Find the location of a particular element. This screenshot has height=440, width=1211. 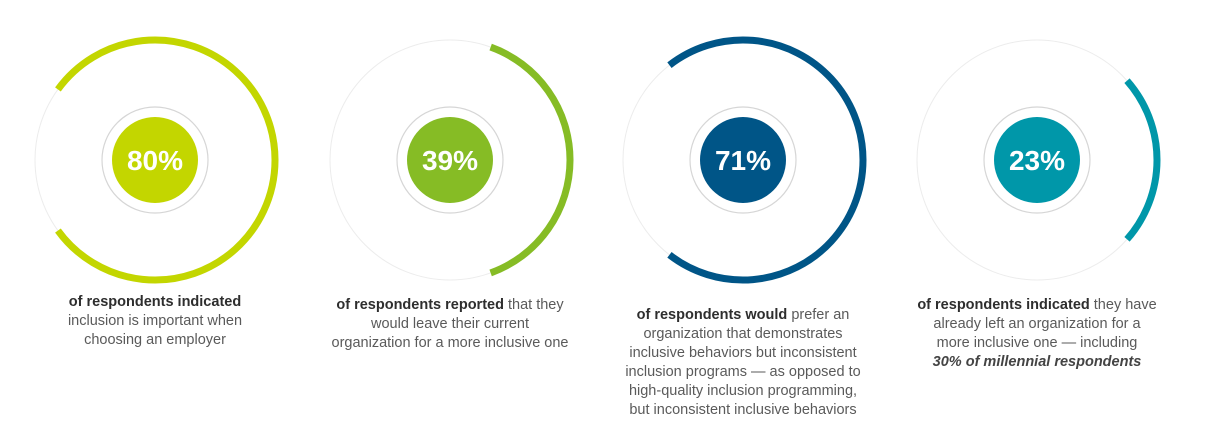

caption-line: organization that demonstrates is located at coordinates (743, 334).